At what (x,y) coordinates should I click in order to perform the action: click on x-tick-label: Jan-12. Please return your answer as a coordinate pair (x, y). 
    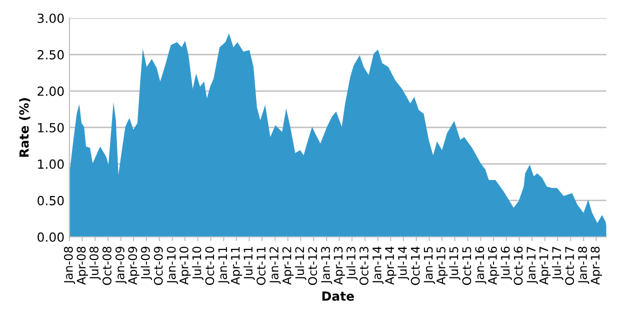
    Looking at the image, I should click on (275, 265).